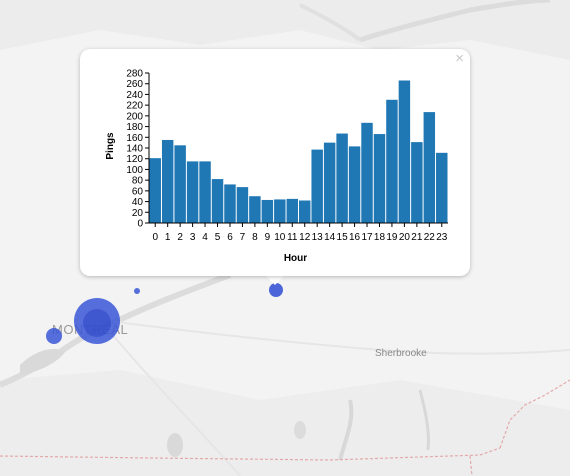 The width and height of the screenshot is (570, 476). What do you see at coordinates (292, 237) in the screenshot?
I see `x-tick-label-11: 11` at bounding box center [292, 237].